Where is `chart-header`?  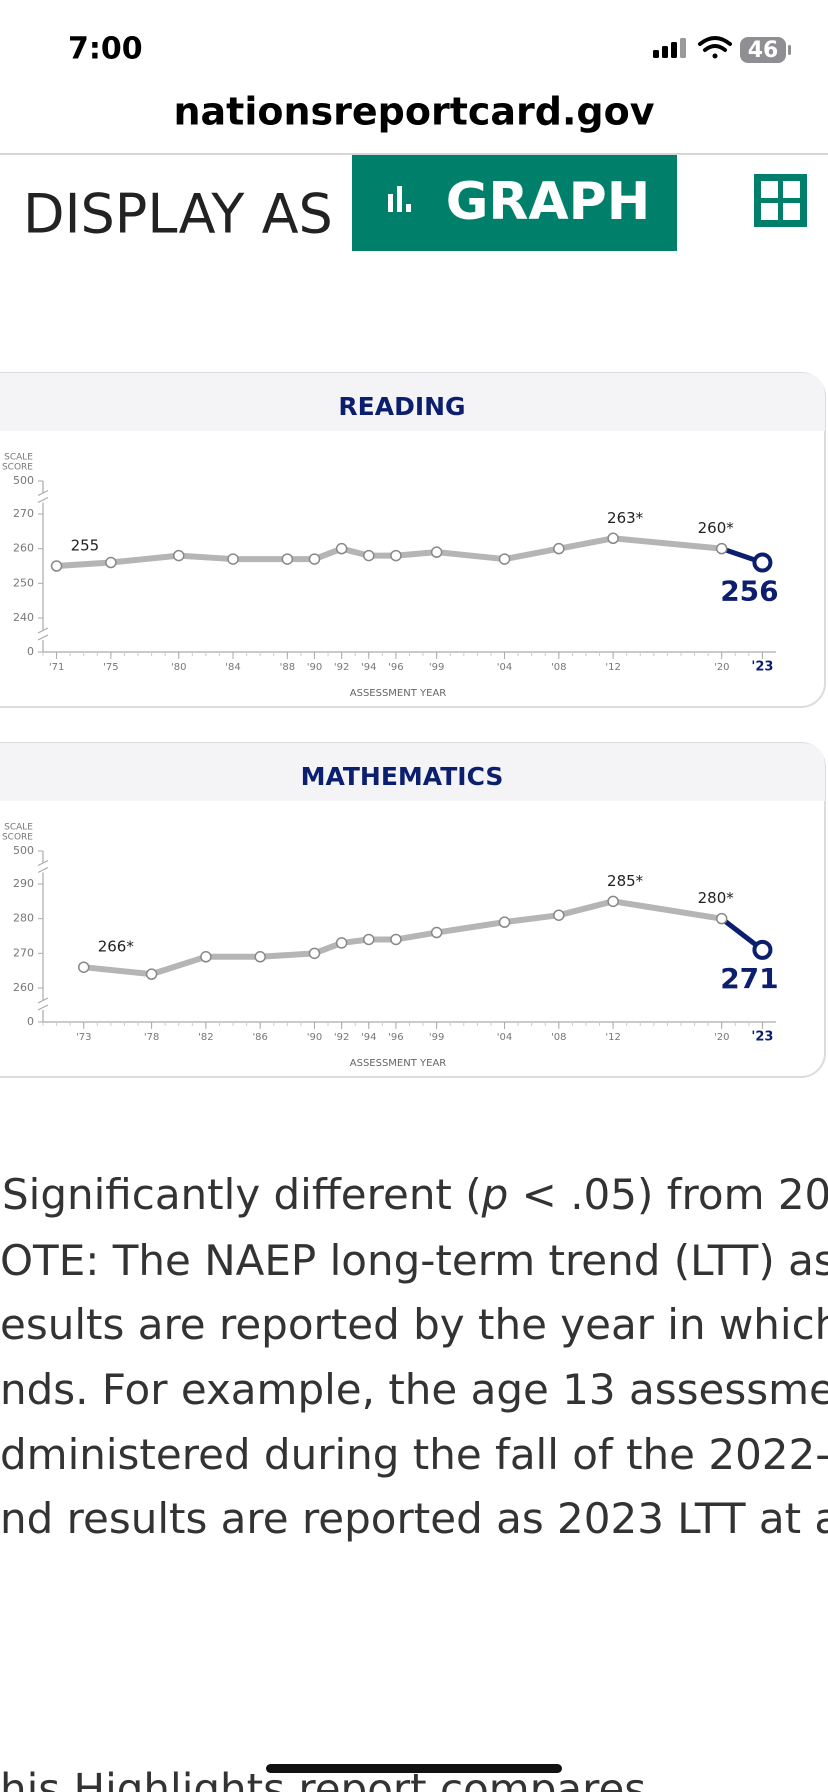
chart-header is located at coordinates (412, 402).